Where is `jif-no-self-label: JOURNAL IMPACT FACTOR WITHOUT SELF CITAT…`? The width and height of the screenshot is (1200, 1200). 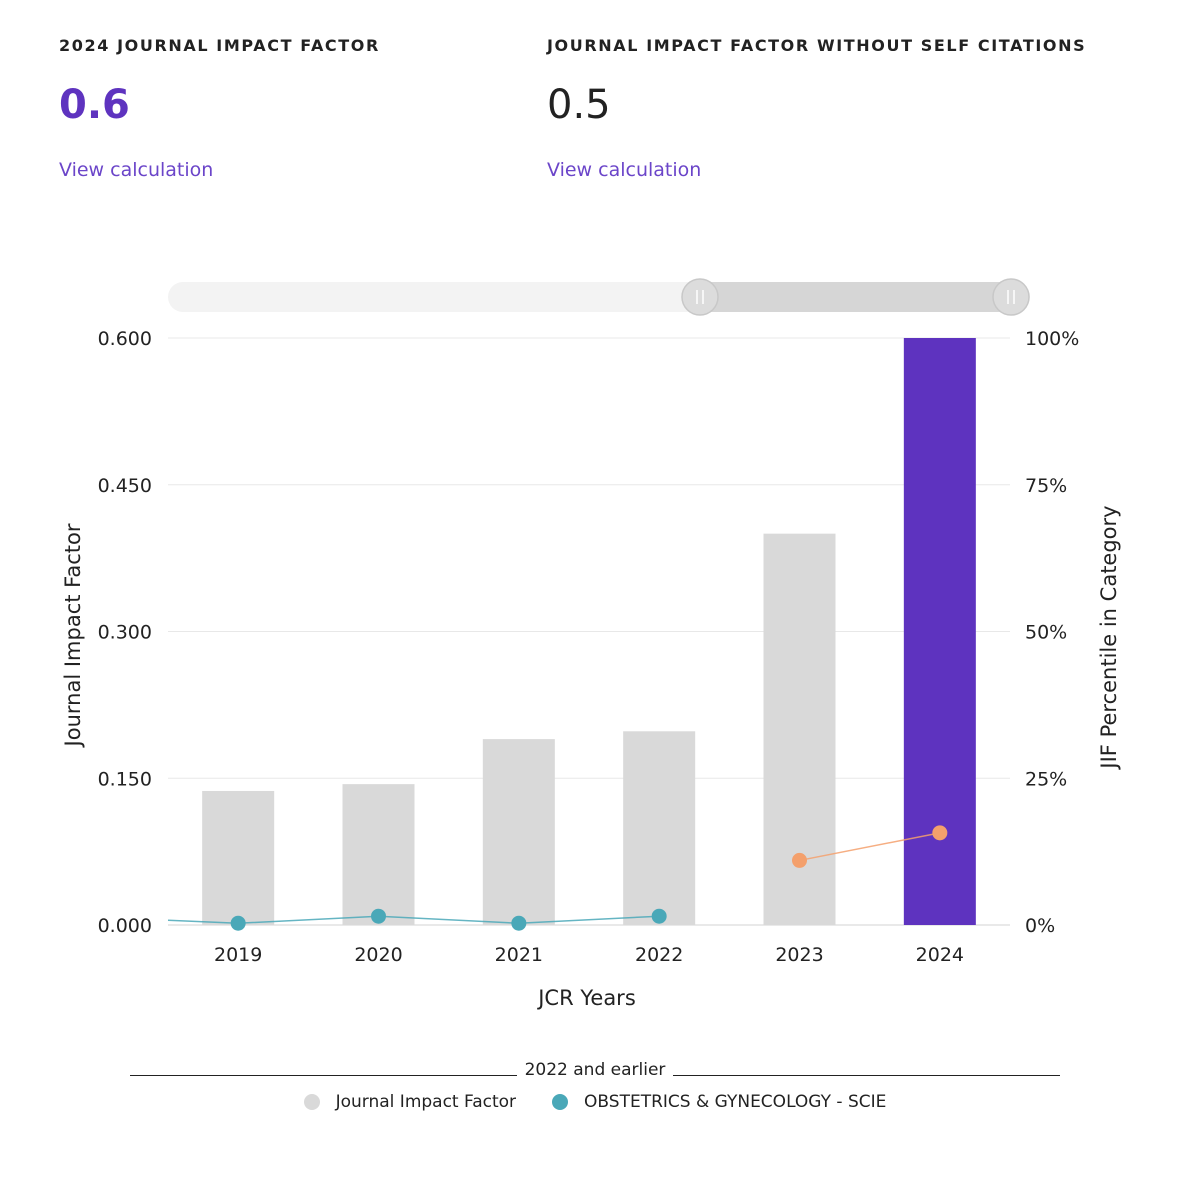 jif-no-self-label: JOURNAL IMPACT FACTOR WITHOUT SELF CITAT… is located at coordinates (817, 45).